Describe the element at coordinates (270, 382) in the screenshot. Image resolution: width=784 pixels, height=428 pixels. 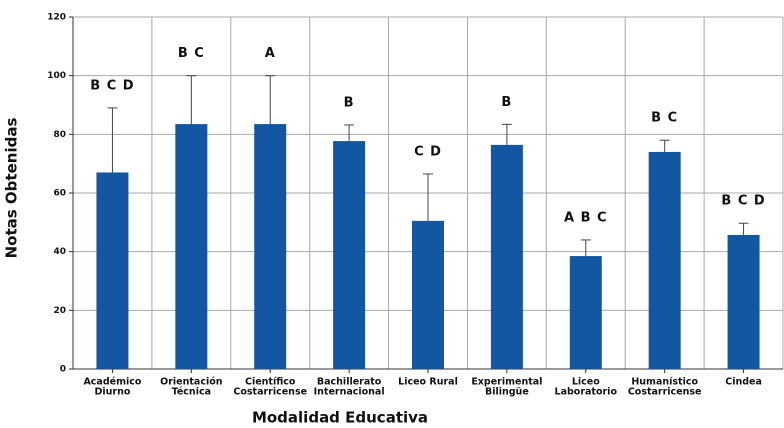
I see `x-tick-label: Científico` at that location.